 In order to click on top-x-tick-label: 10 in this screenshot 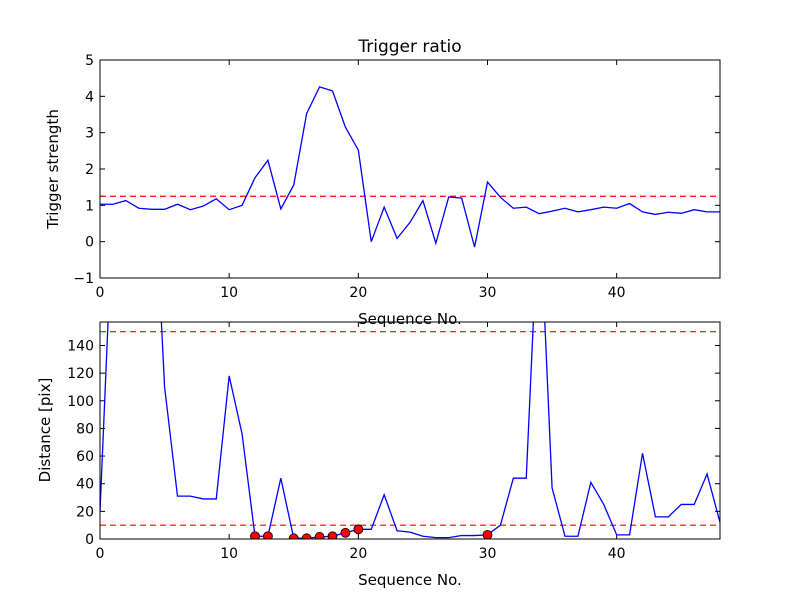, I will do `click(229, 293)`.